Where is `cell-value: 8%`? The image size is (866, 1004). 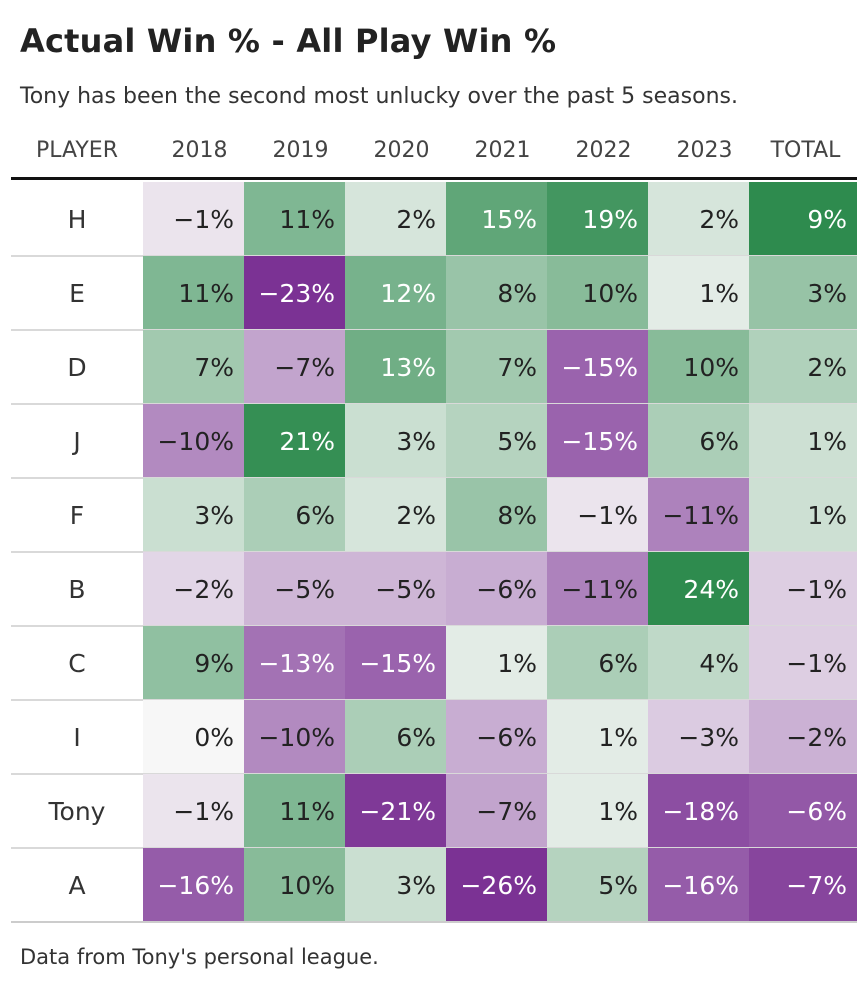
cell-value: 8% is located at coordinates (517, 515).